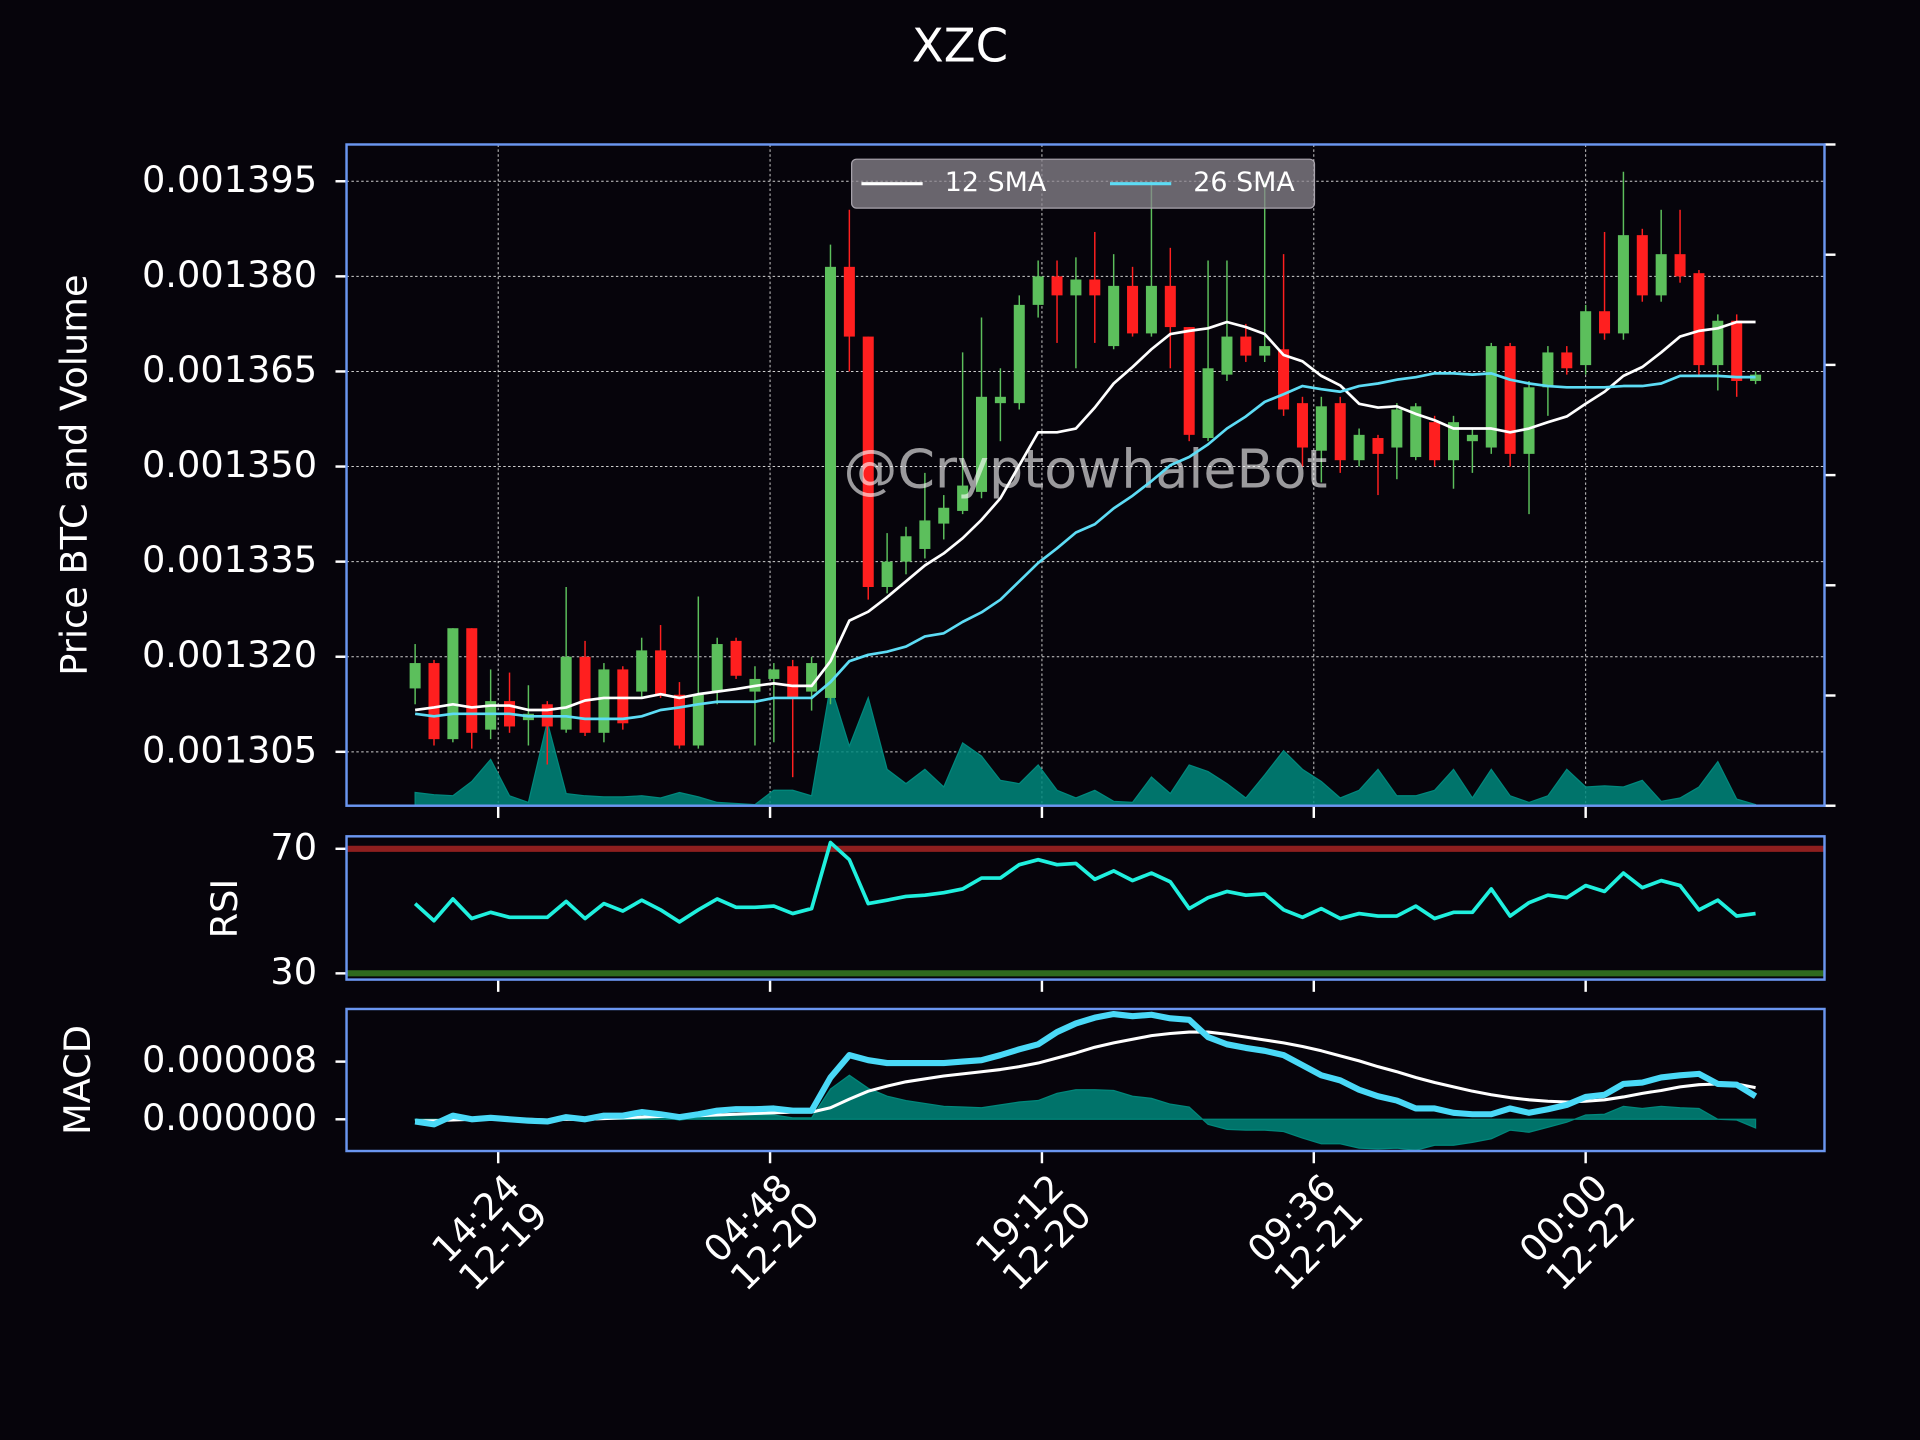  What do you see at coordinates (293, 971) in the screenshot?
I see `y-tick-label: 30` at bounding box center [293, 971].